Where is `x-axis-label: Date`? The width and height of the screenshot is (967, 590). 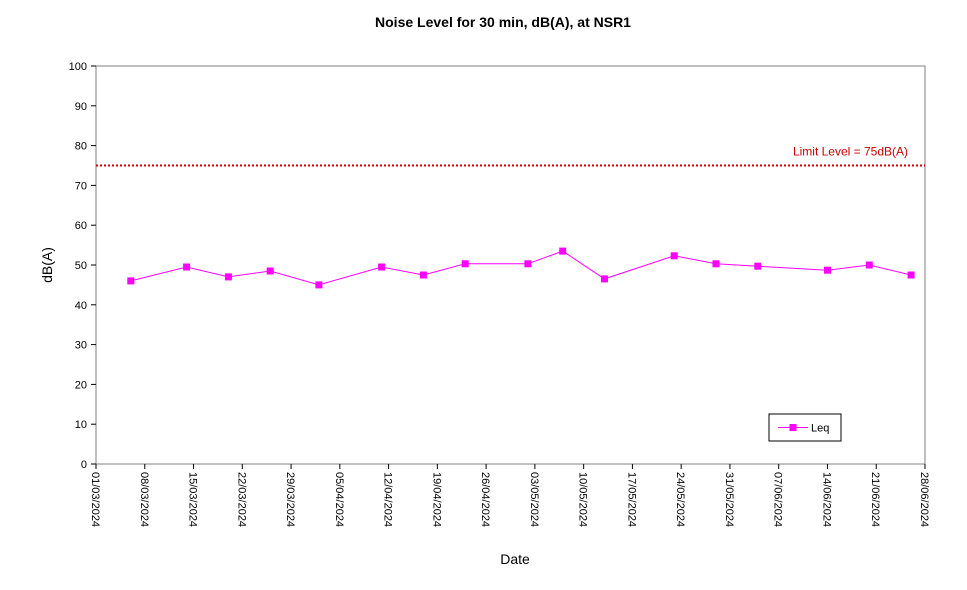
x-axis-label: Date is located at coordinates (515, 559).